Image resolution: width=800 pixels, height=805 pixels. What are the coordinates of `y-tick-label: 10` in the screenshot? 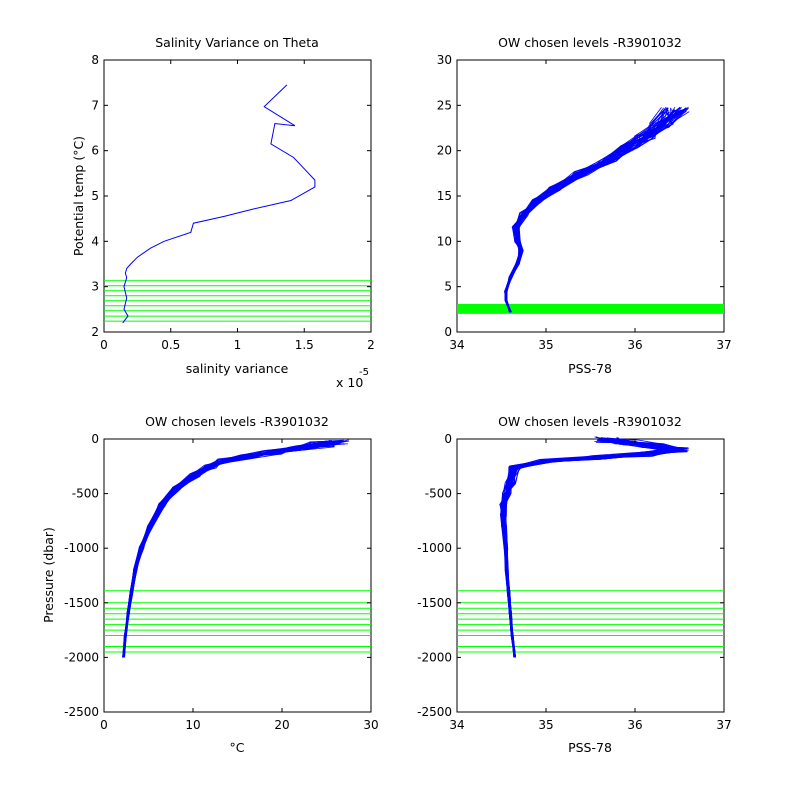 It's located at (444, 241).